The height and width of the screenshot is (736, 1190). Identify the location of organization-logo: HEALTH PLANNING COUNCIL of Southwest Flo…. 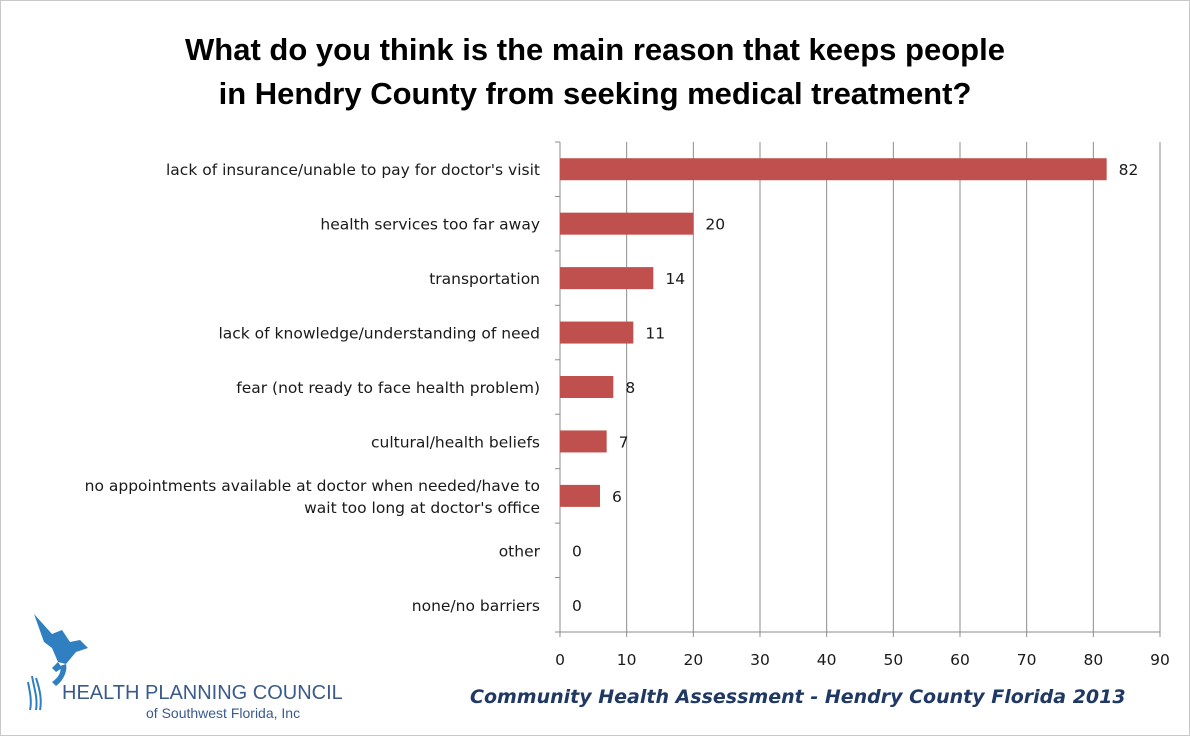
(182, 667).